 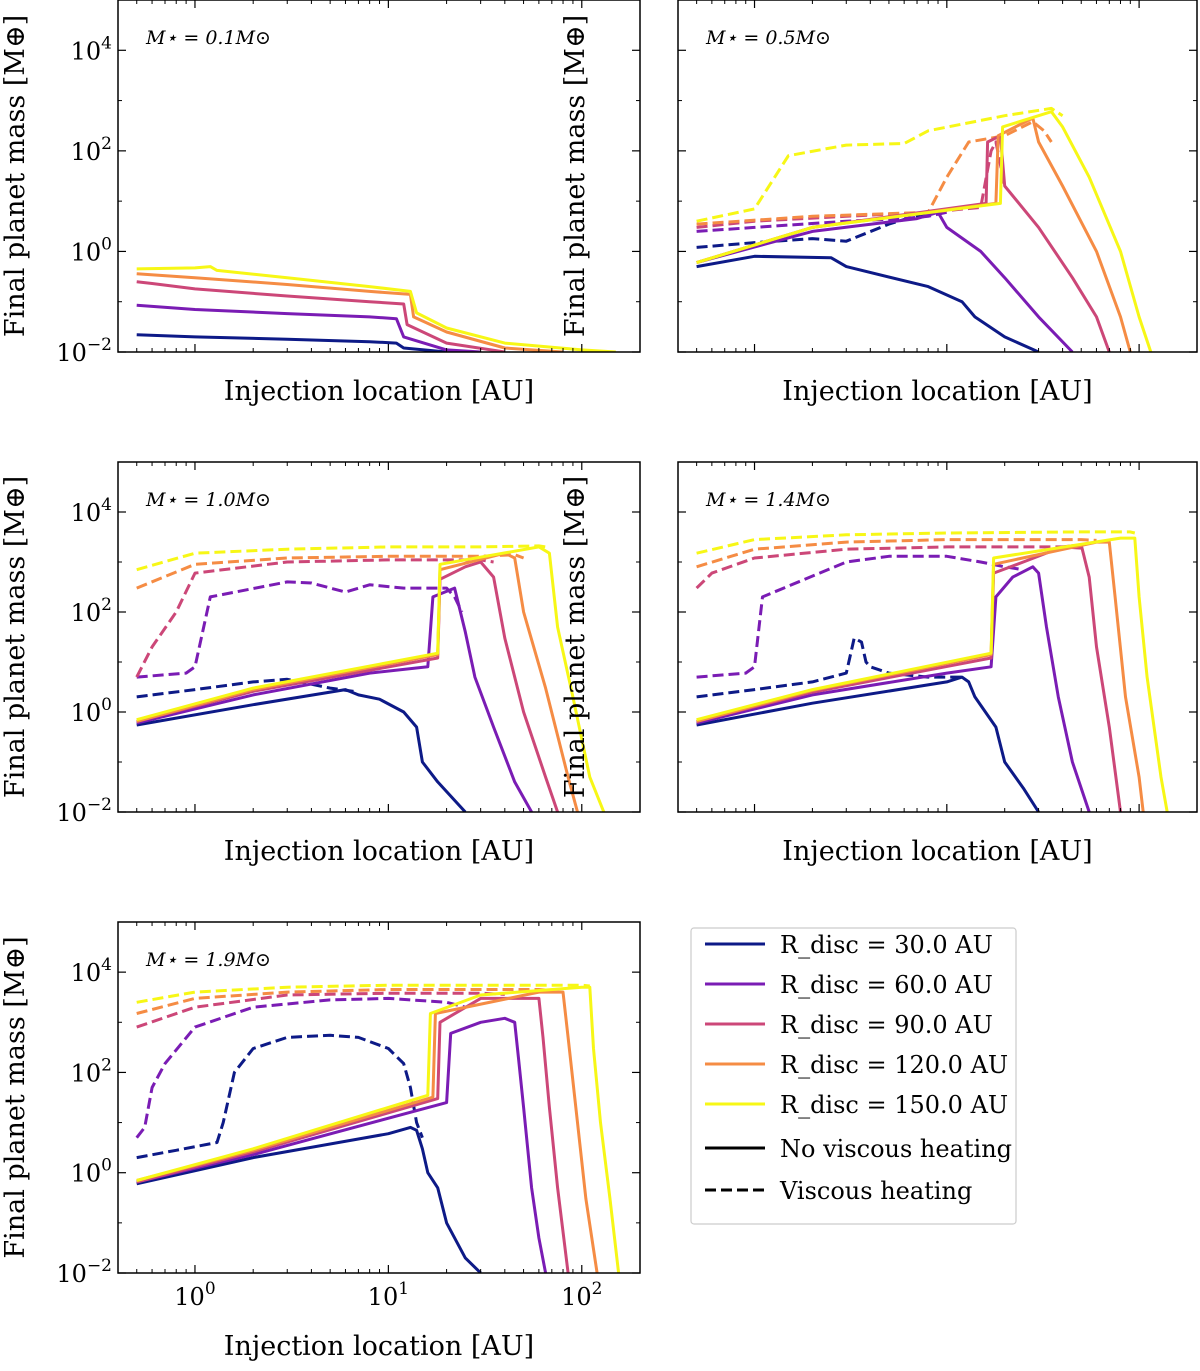 I want to click on panel-stellar-mass-label: M⋆ = 0.1M⊙, so click(x=208, y=38).